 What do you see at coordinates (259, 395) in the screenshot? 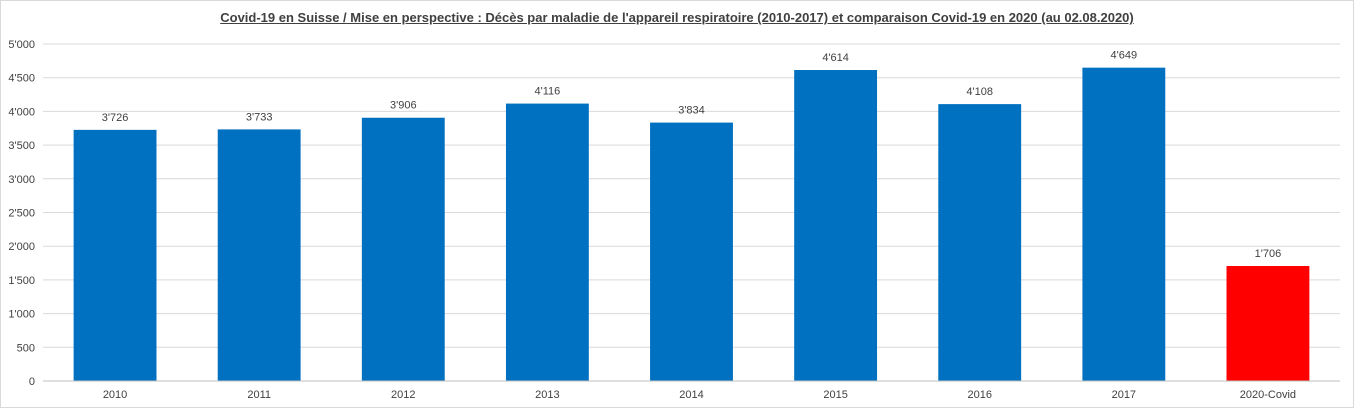
I see `x-tick-label: 2011` at bounding box center [259, 395].